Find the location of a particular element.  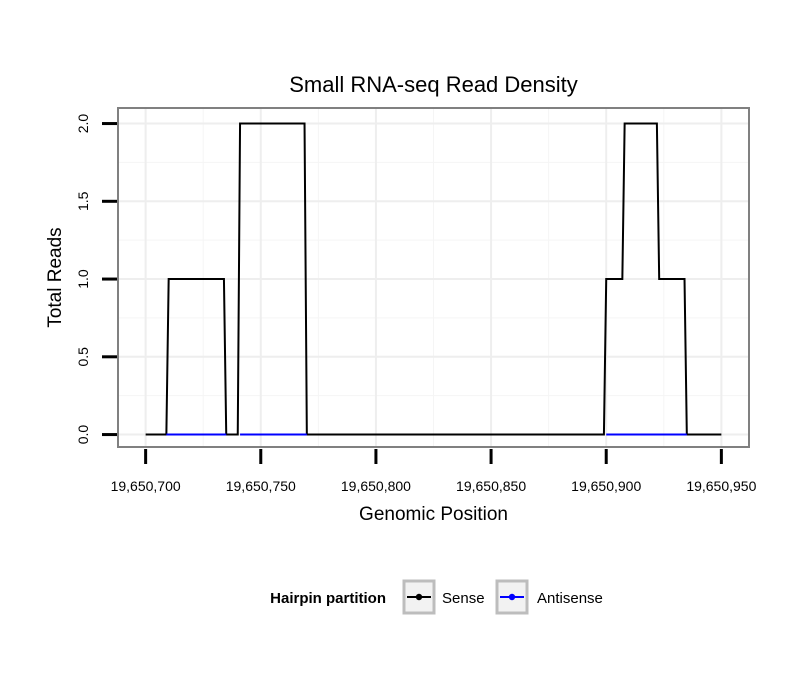

y-axis-title: Total Reads is located at coordinates (55, 277).